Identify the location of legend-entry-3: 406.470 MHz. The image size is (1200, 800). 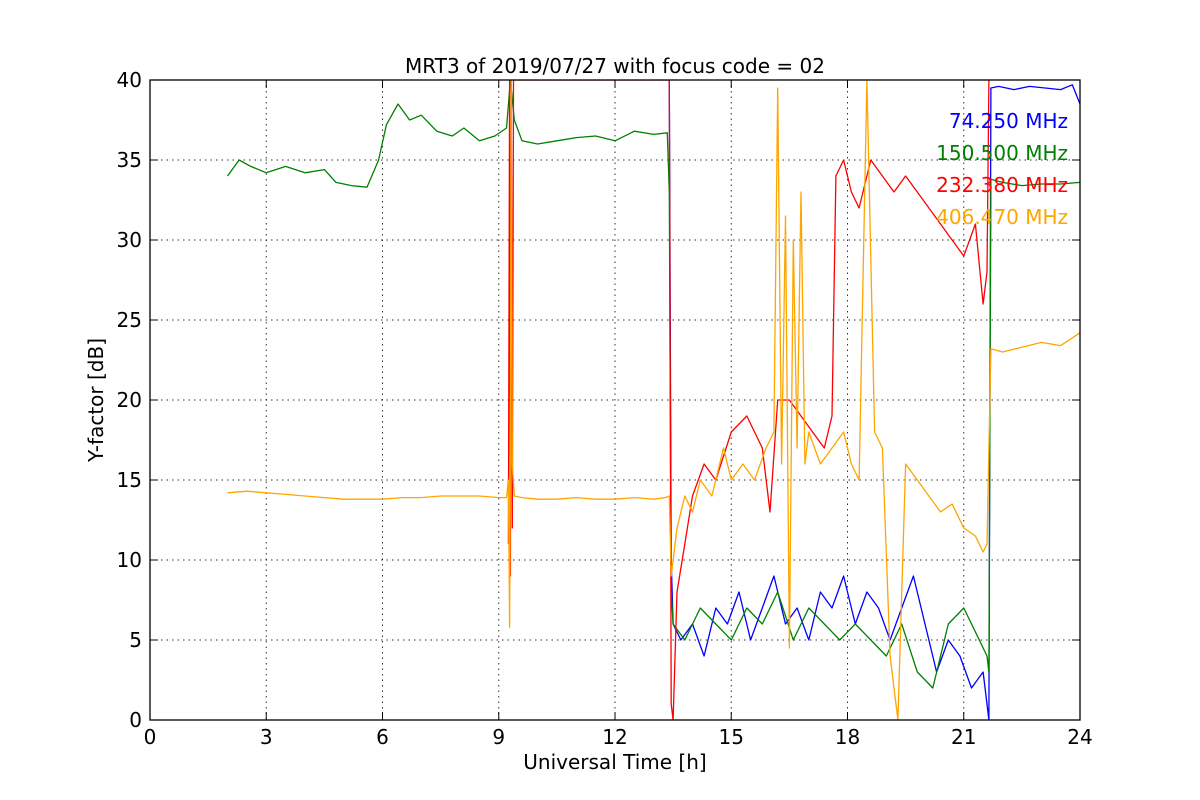
(1002, 217).